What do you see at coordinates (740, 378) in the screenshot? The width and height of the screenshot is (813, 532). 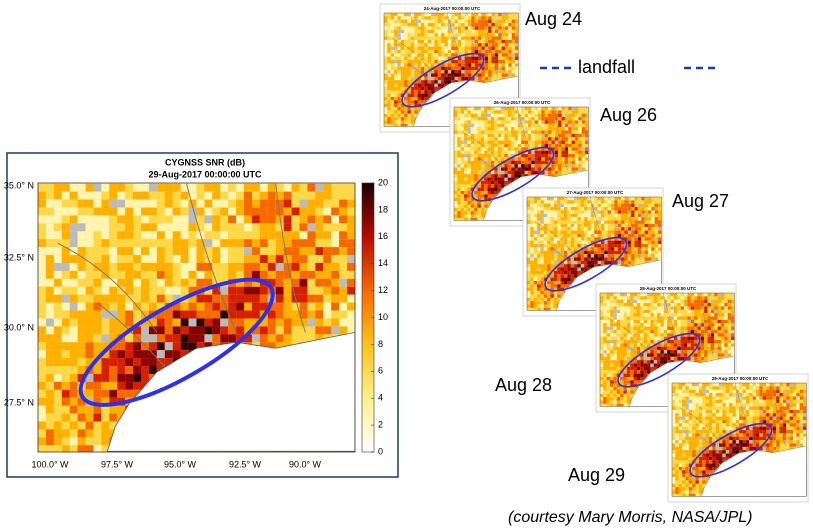 I see `thumbnail-title: 29-Aug-2017 00:00:00 UTC` at bounding box center [740, 378].